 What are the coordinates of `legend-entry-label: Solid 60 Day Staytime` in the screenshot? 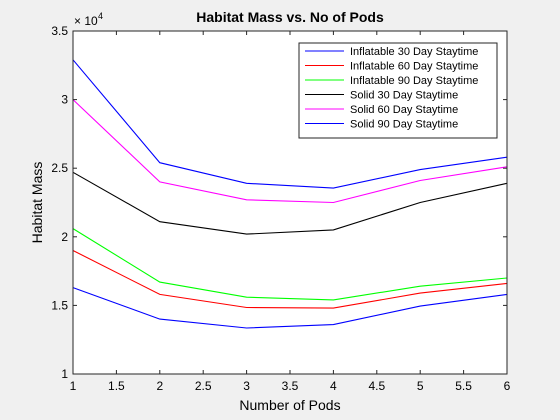 It's located at (404, 110).